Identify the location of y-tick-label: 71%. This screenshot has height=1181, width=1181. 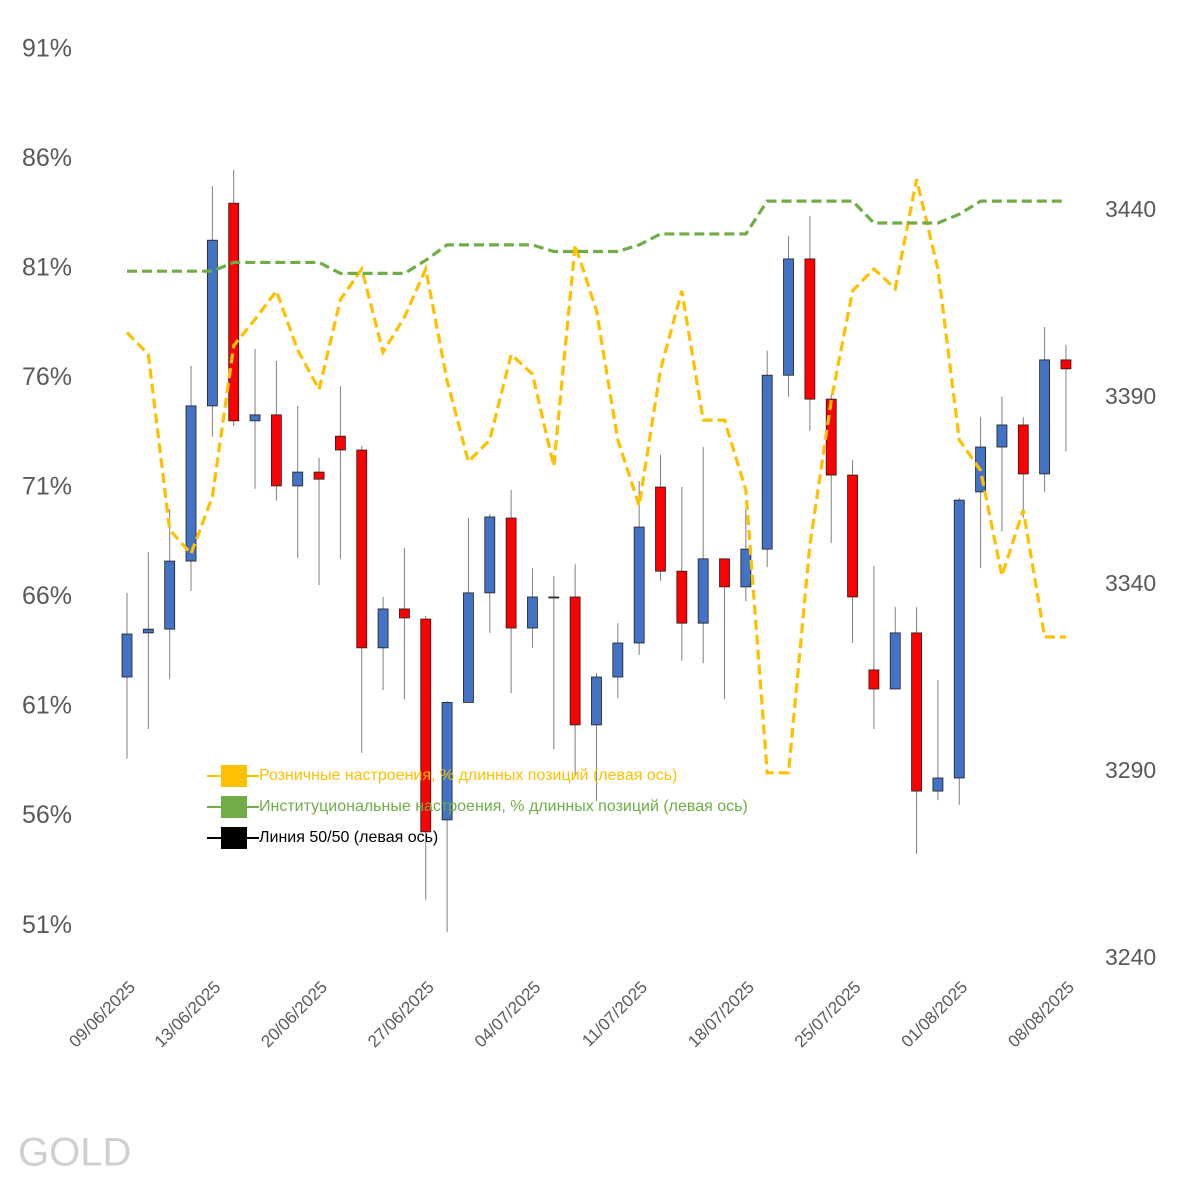
(47, 487).